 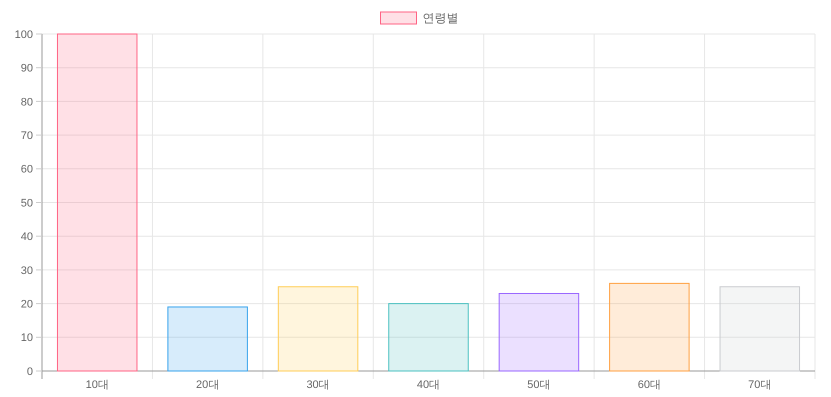 I want to click on x-tick-label: 70대, so click(x=760, y=385).